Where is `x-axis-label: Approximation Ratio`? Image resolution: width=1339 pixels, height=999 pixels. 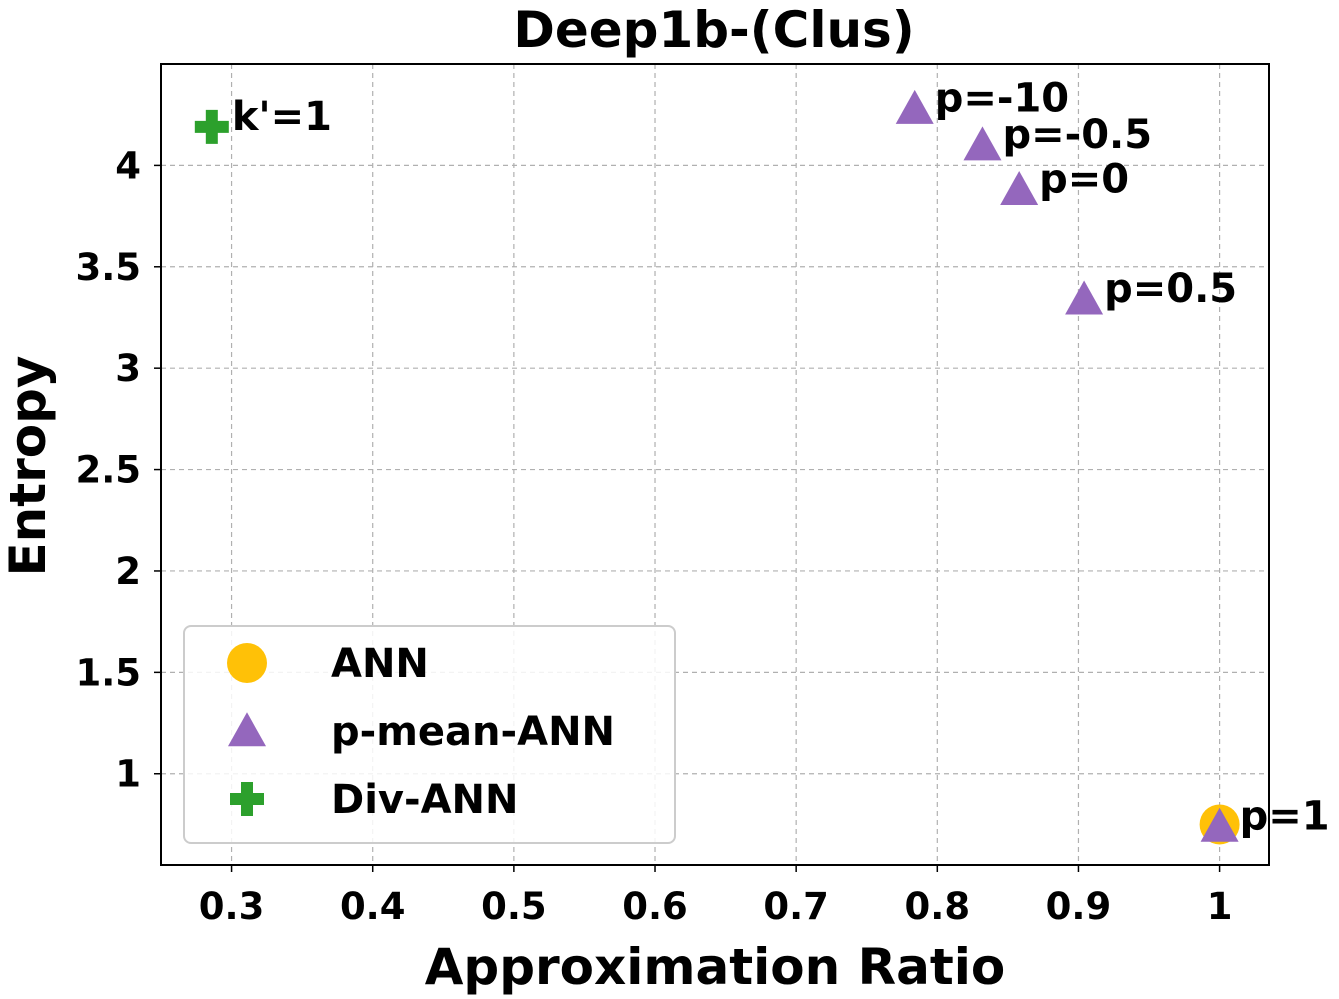 x-axis-label: Approximation Ratio is located at coordinates (715, 967).